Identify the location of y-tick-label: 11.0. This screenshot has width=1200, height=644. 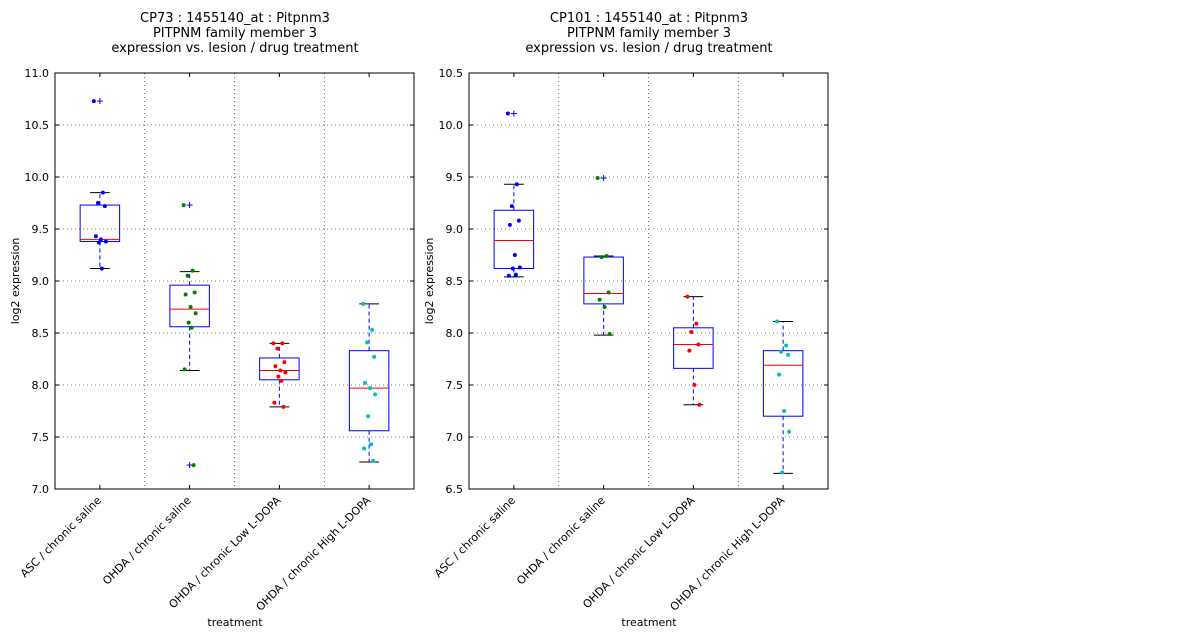
(37, 73).